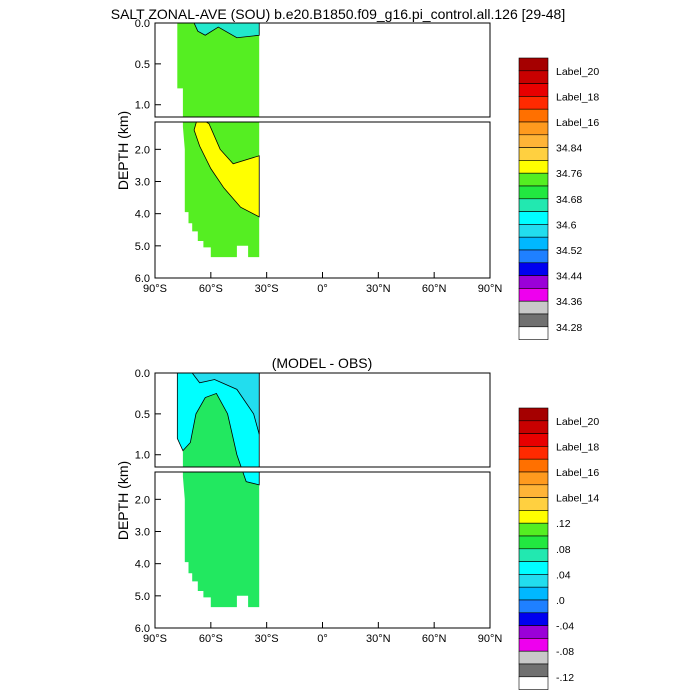 The image size is (700, 700). I want to click on colorbar-label: .0, so click(560, 601).